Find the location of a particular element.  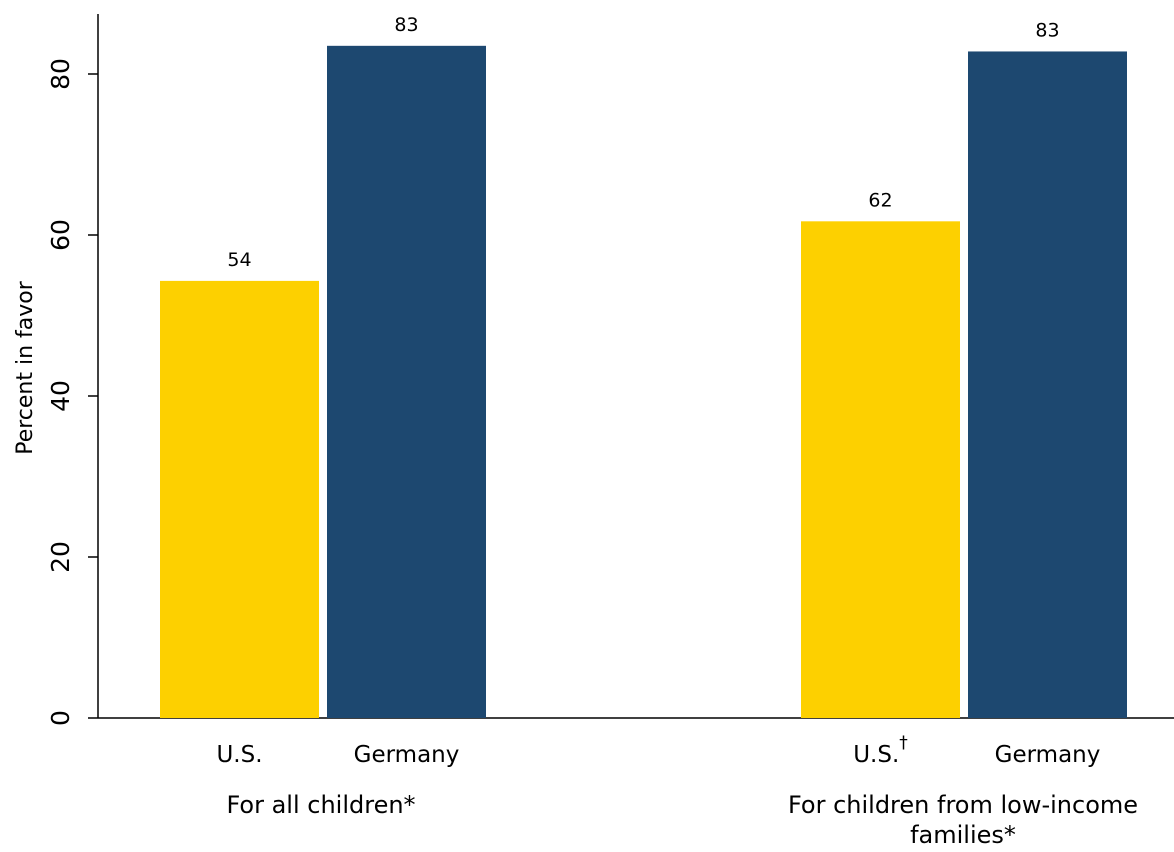

y-tick-label: 40 is located at coordinates (60, 396).